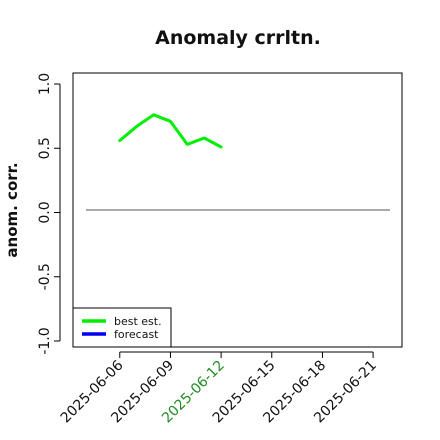 This screenshot has width=440, height=440. I want to click on y-tick-label: 0.0, so click(45, 212).